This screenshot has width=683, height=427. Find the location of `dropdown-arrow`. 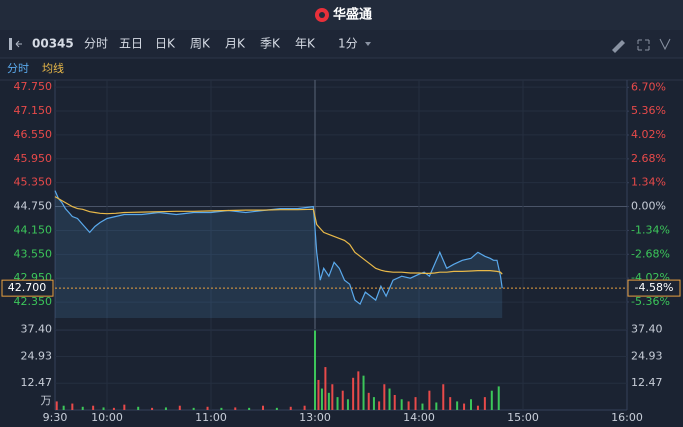

dropdown-arrow is located at coordinates (368, 44).